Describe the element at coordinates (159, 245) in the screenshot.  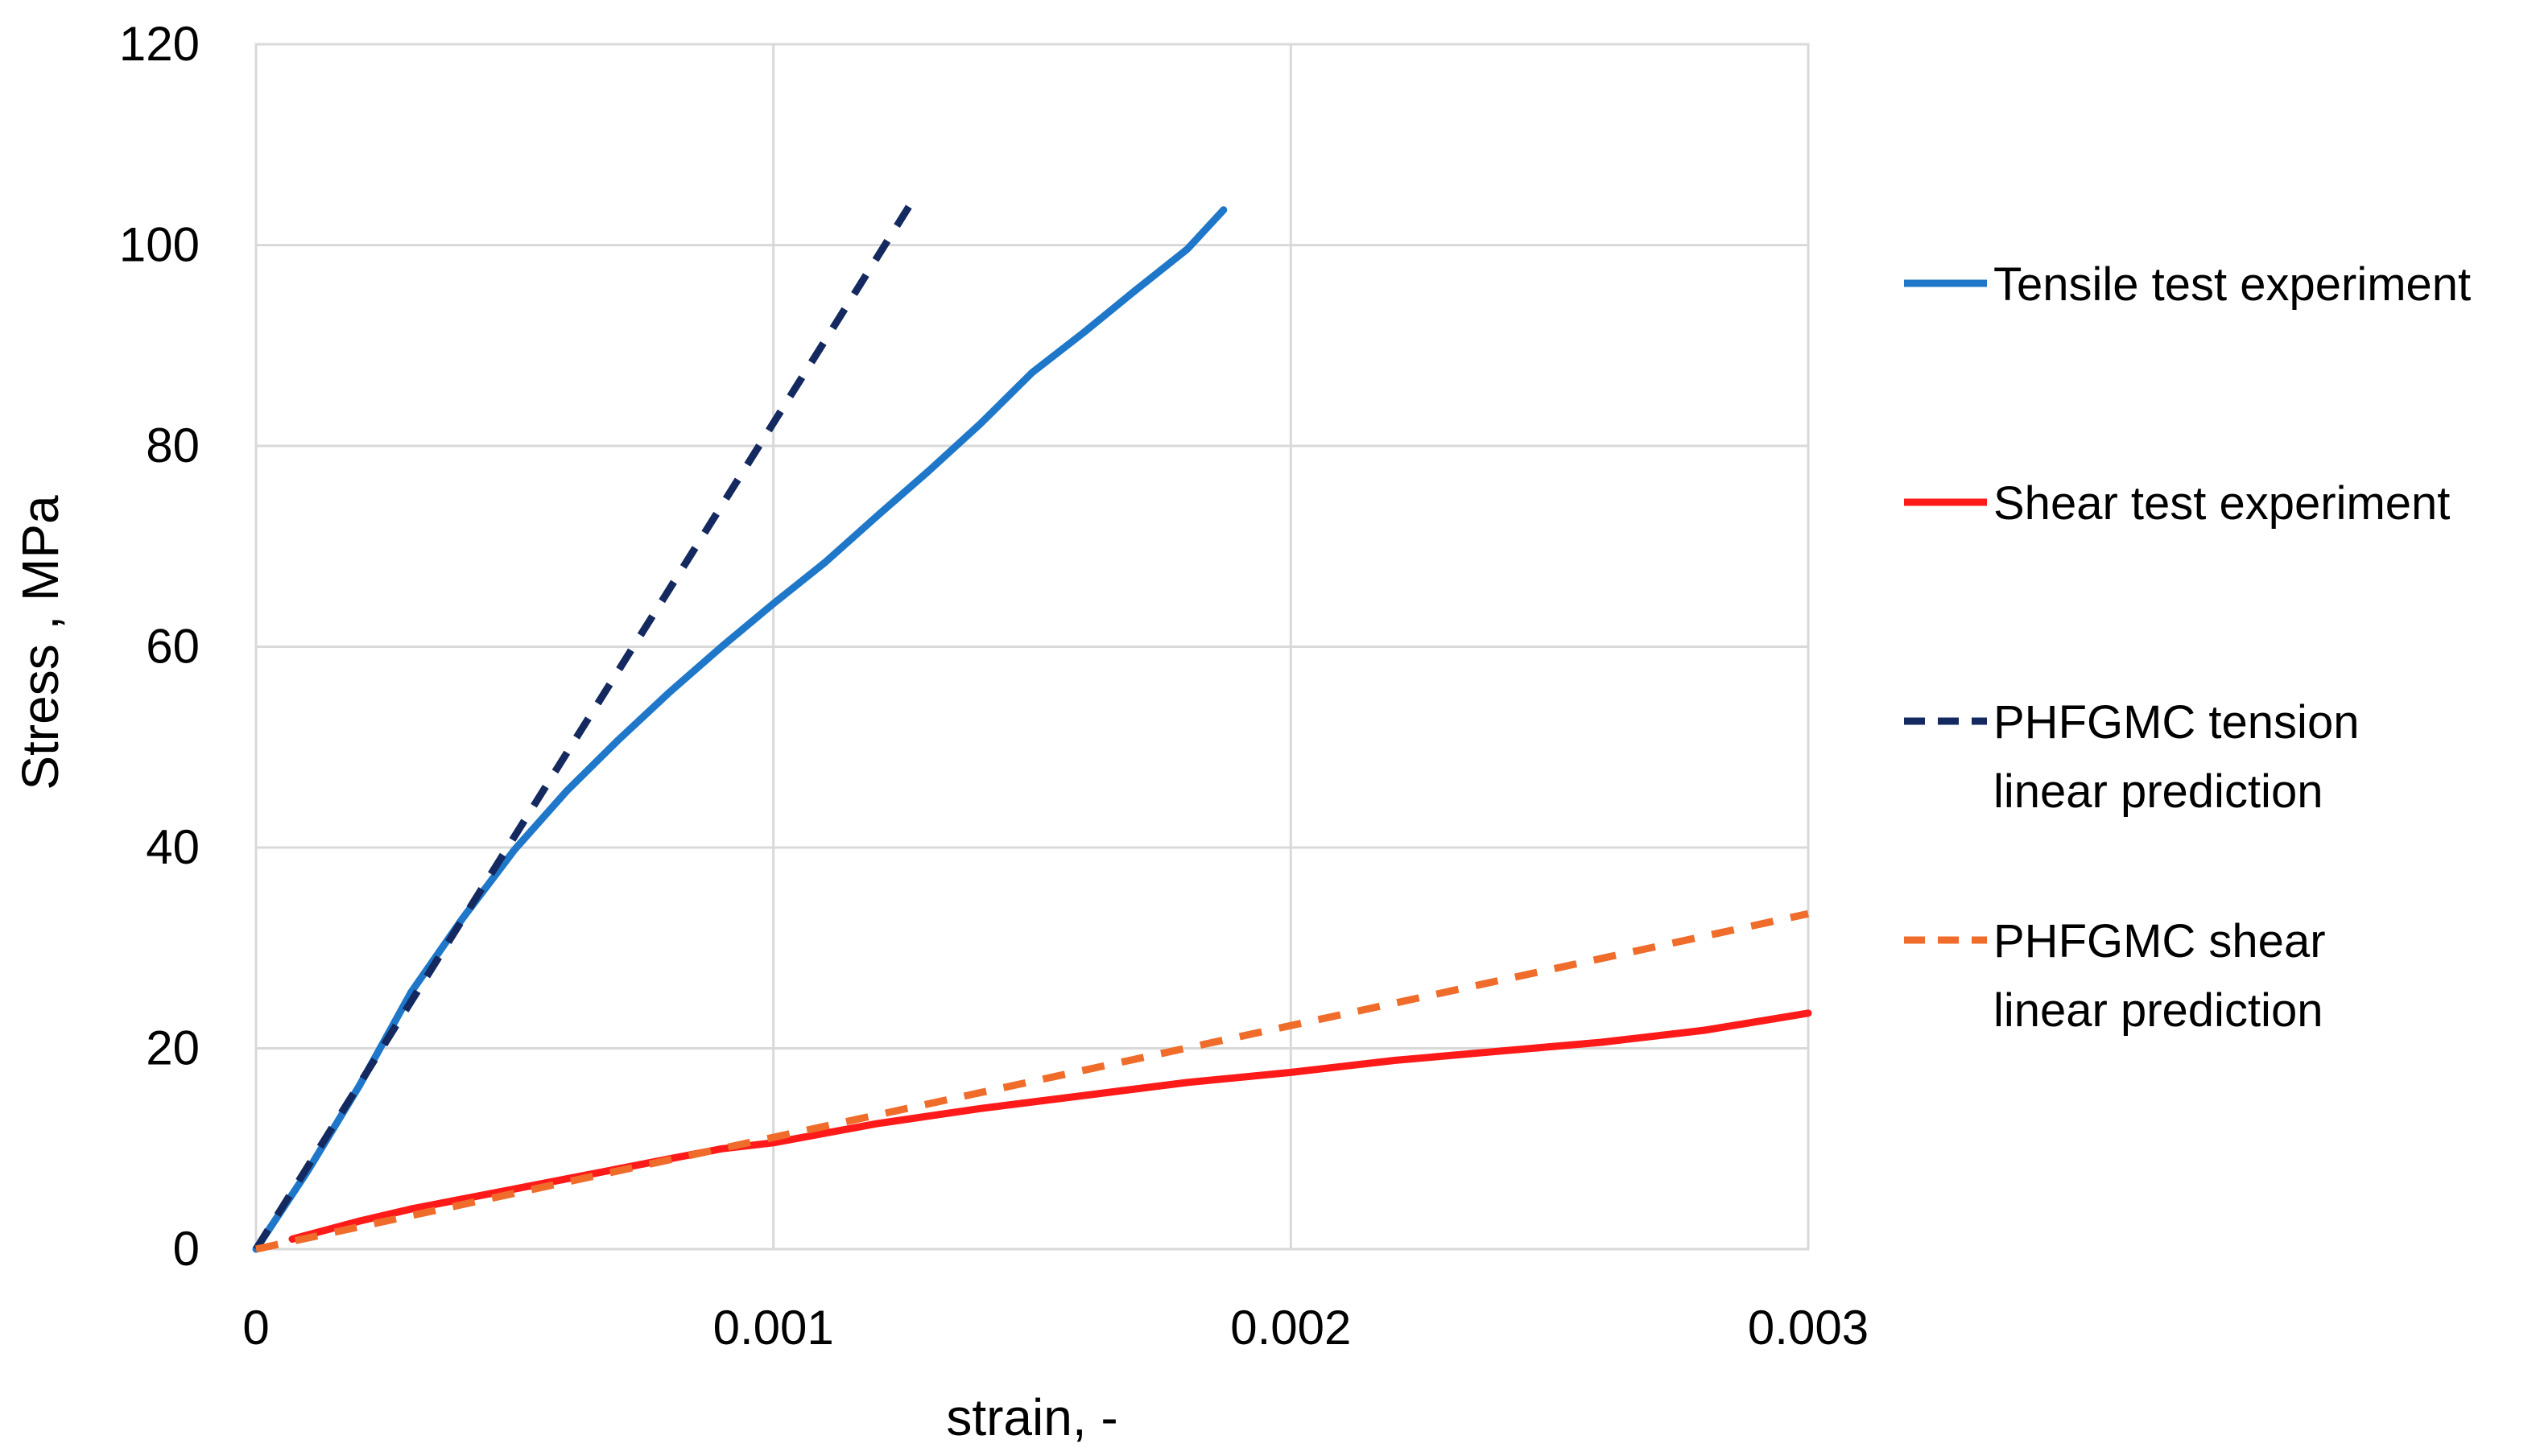
I see `y-tick-label: 100` at that location.